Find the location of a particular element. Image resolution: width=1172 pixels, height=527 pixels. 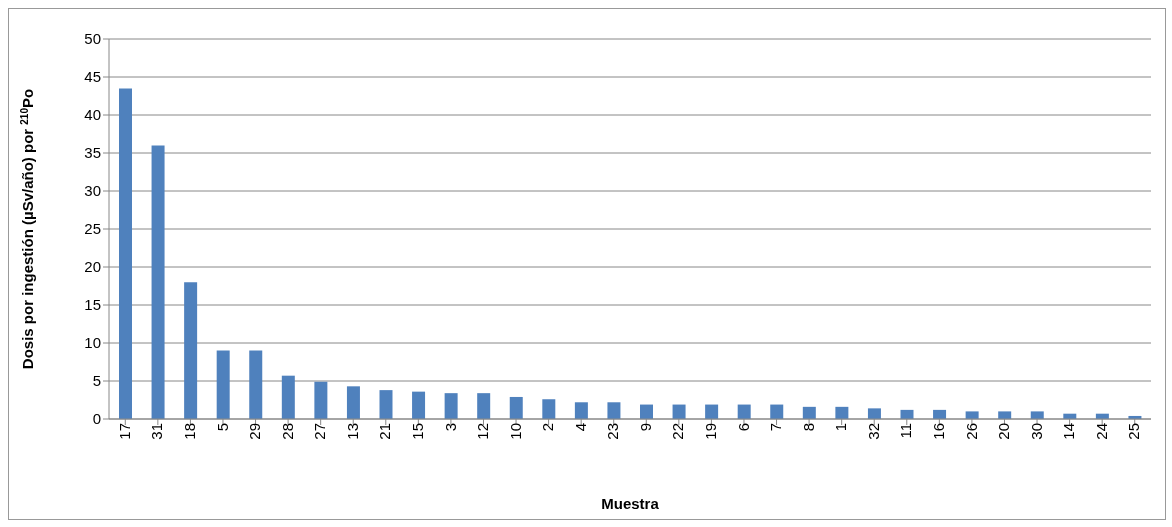

x-tick-label: 32 is located at coordinates (873, 431).